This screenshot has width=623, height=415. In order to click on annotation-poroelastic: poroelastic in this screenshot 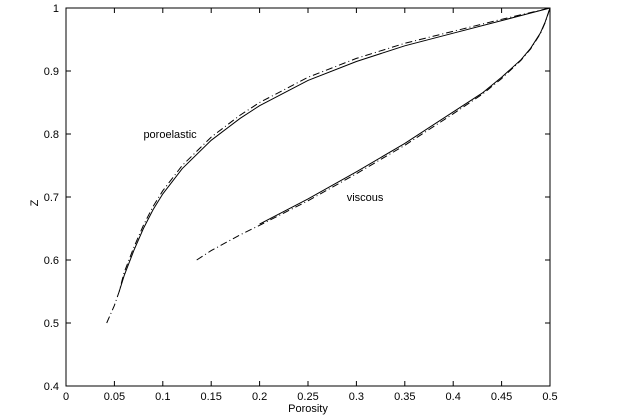, I will do `click(170, 135)`.